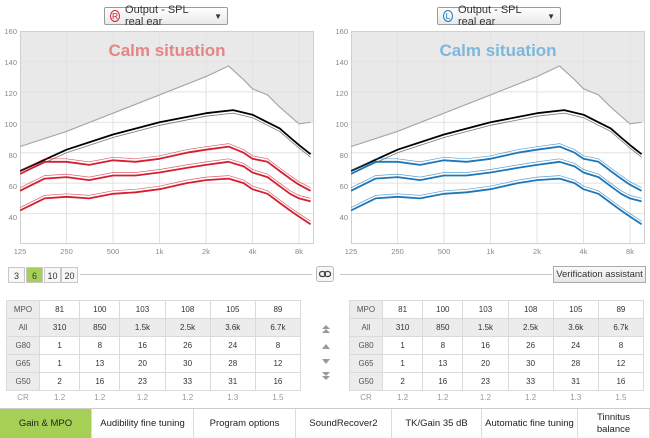  What do you see at coordinates (46, 423) in the screenshot?
I see `tab-0: Gain & MPO` at bounding box center [46, 423].